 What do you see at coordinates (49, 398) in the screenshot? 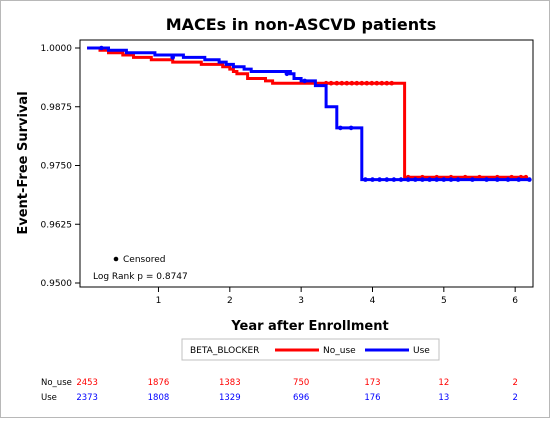
I see `risk-row-label-use: Use` at bounding box center [49, 398].